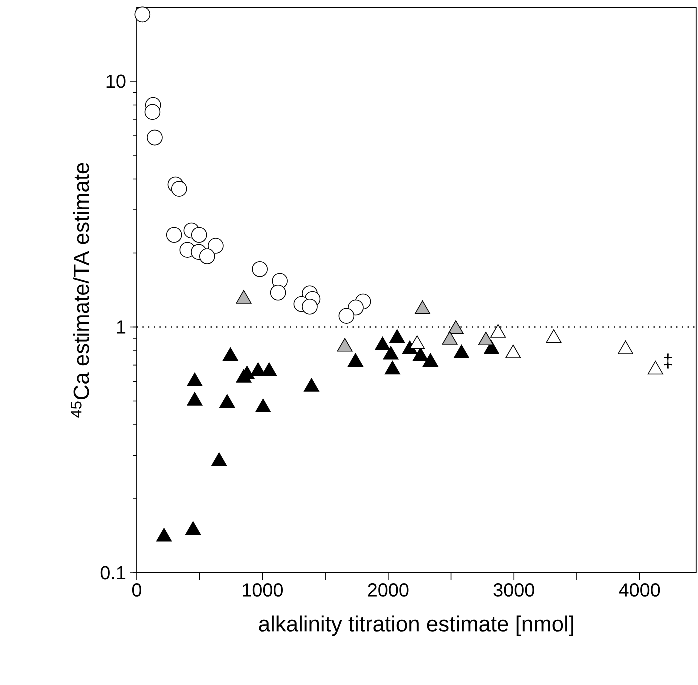 The height and width of the screenshot is (685, 698). Describe the element at coordinates (416, 626) in the screenshot. I see `x-axis-title: alkalinity titration estimate [nmol]` at that location.